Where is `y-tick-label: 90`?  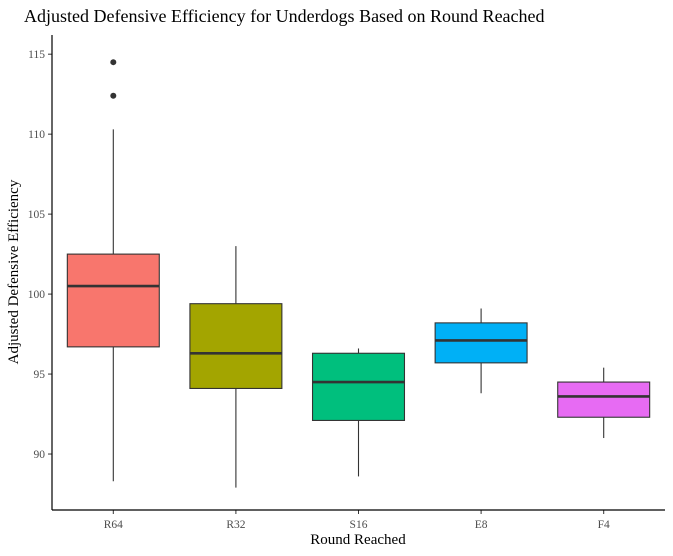
y-tick-label: 90 is located at coordinates (40, 455).